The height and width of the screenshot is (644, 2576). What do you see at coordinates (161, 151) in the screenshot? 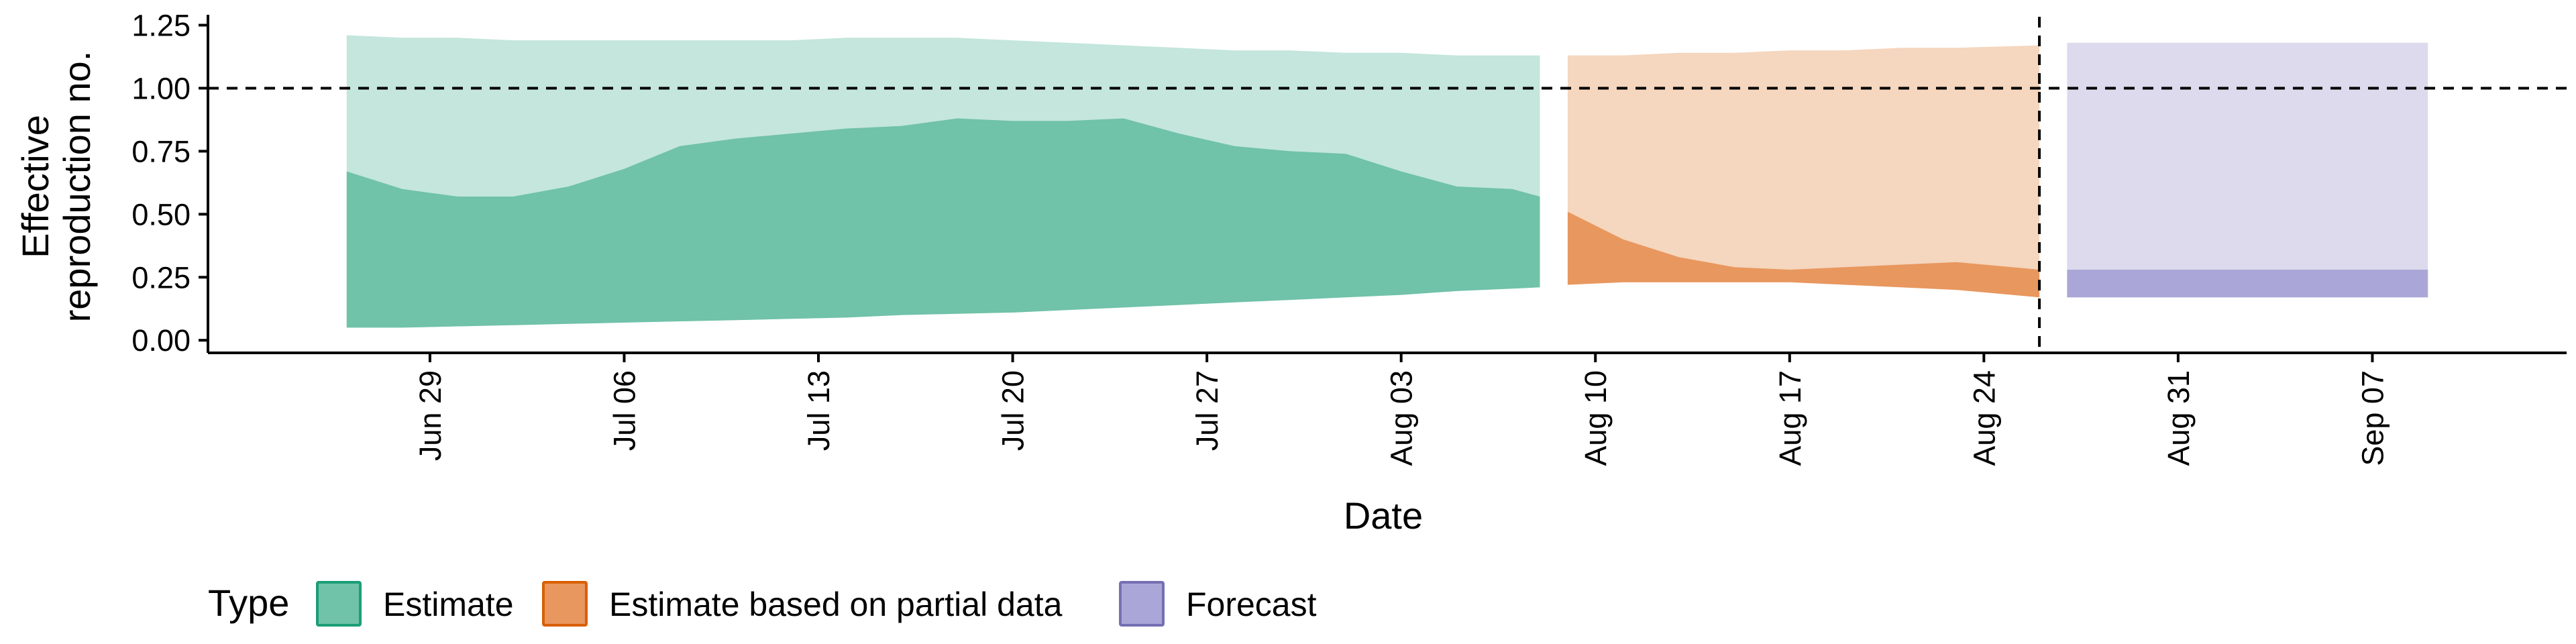
I see `y-tick-label: 0.75` at bounding box center [161, 151].